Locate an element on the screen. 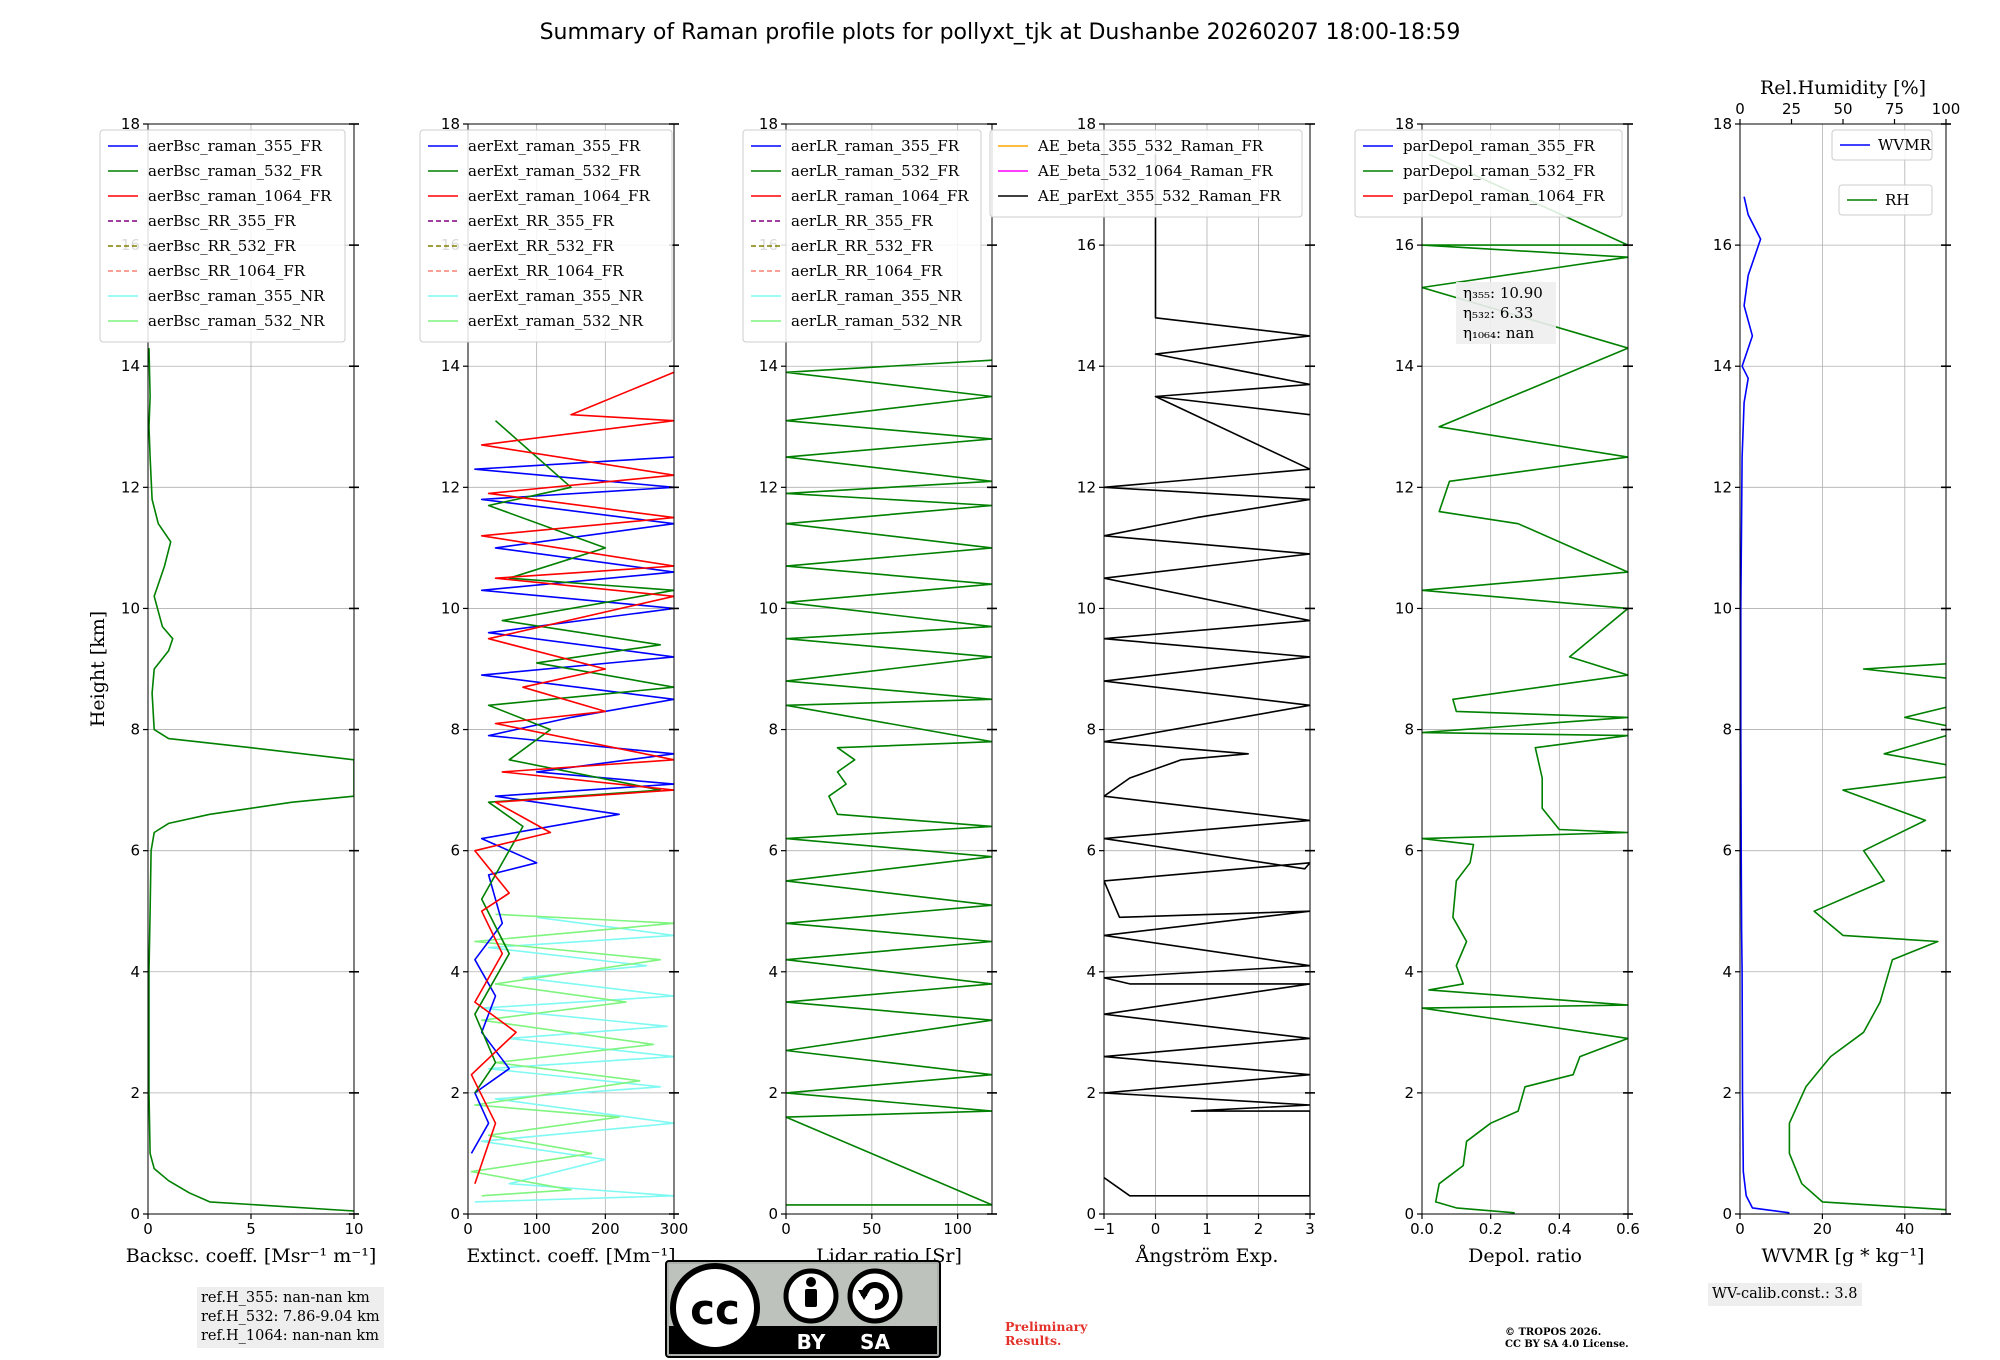  annotation-text: η₁₀₆₄: nan is located at coordinates (1498, 333).